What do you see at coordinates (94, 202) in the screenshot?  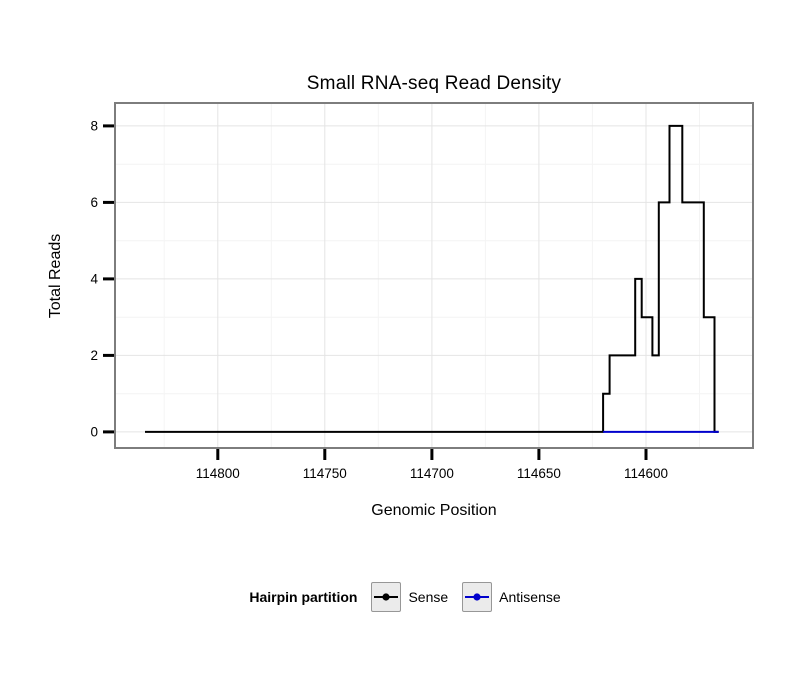 I see `y-tick-label: 6` at bounding box center [94, 202].